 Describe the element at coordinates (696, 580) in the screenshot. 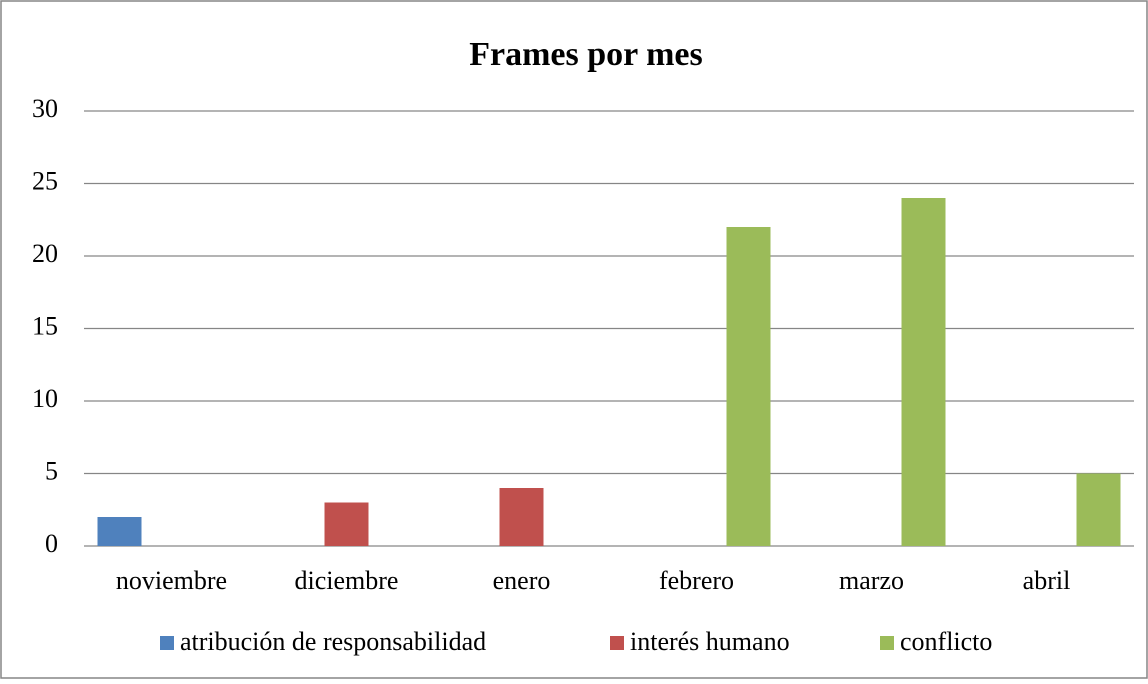

I see `x-tick-label: febrero` at that location.